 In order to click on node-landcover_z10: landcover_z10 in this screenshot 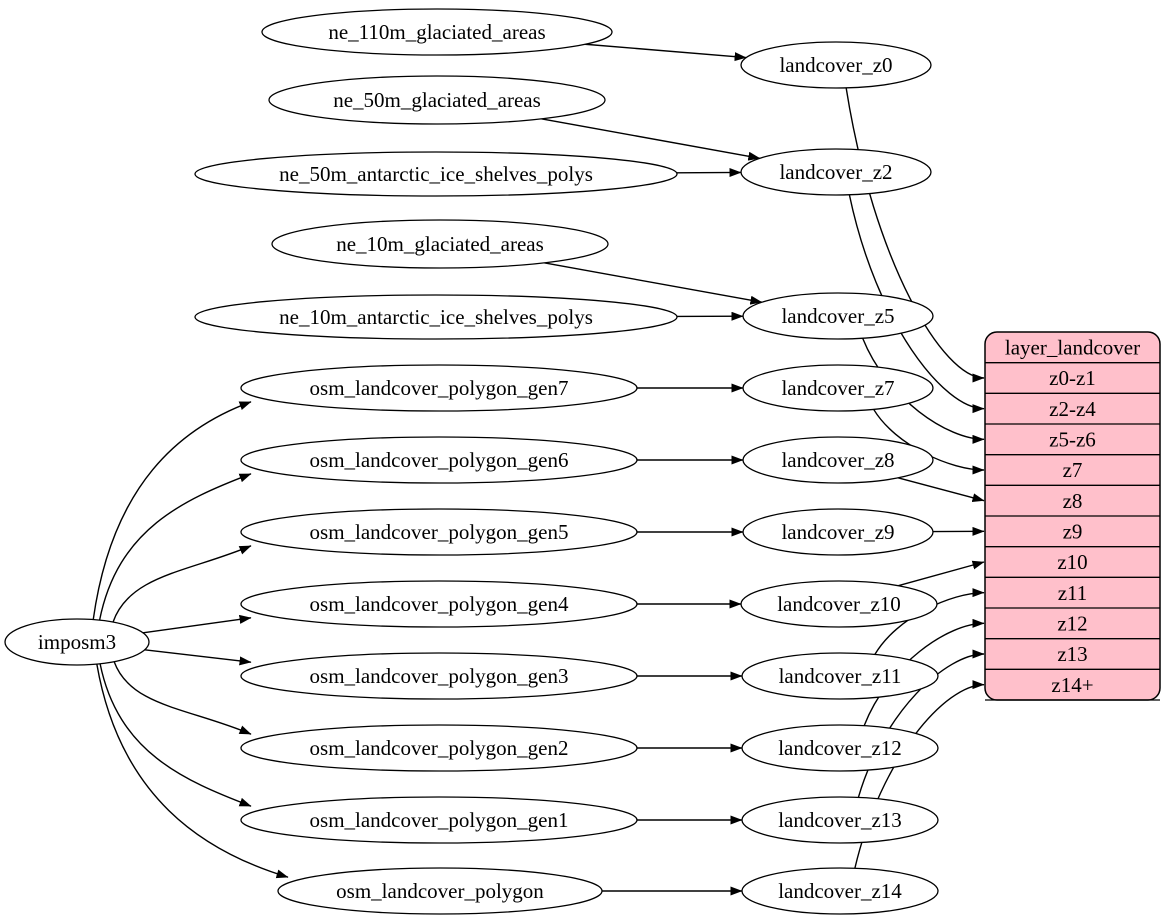, I will do `click(839, 604)`.